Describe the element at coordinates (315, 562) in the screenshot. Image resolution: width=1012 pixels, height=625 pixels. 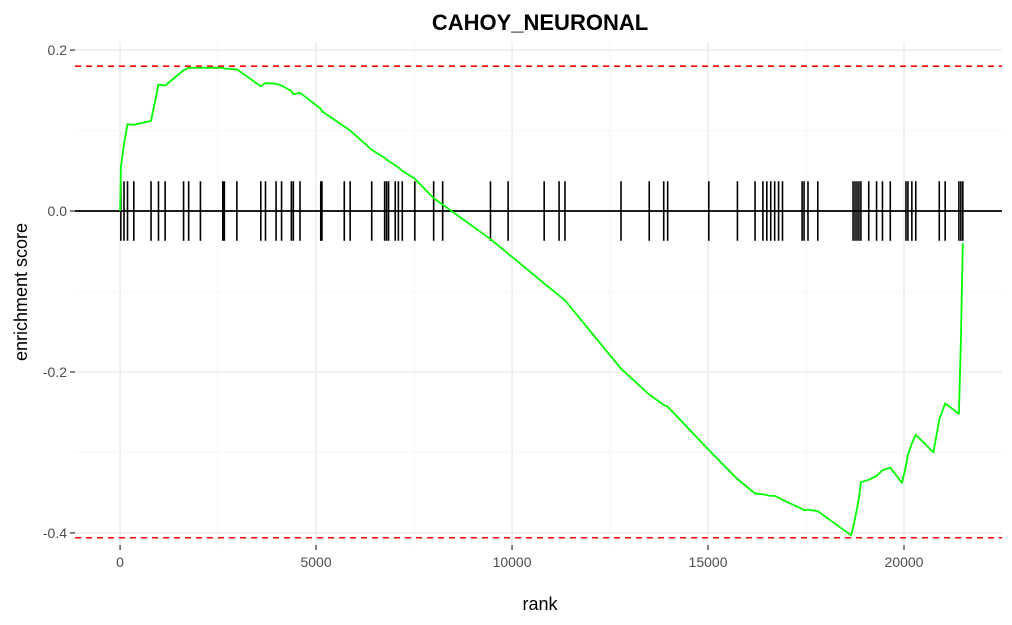
I see `x-tick-label: 5000` at that location.